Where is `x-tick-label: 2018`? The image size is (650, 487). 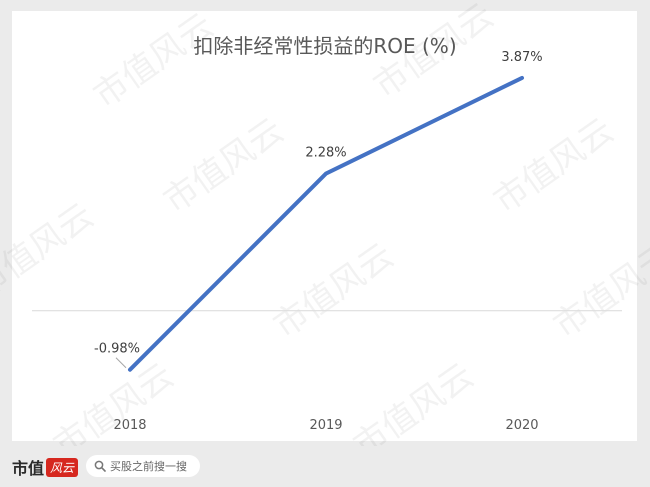
x-tick-label: 2018 is located at coordinates (129, 425).